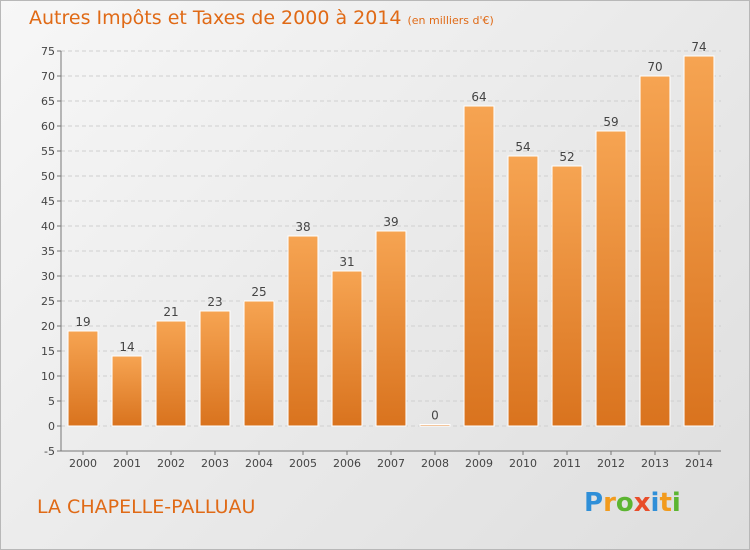 The width and height of the screenshot is (750, 550). I want to click on x-tick-label: 2012, so click(611, 463).